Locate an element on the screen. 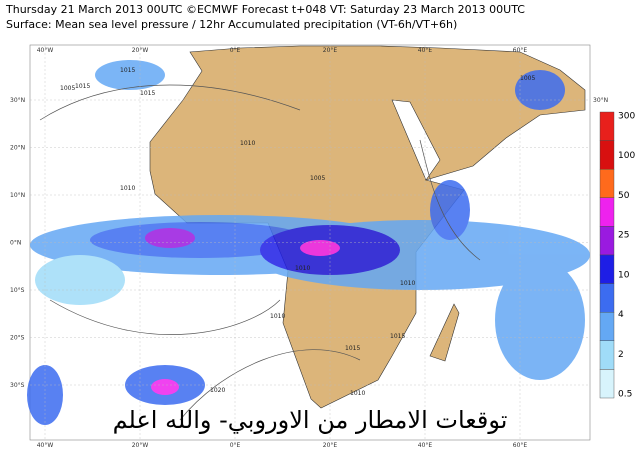 The height and width of the screenshot is (450, 640). colorbar-label: 50 is located at coordinates (624, 196).